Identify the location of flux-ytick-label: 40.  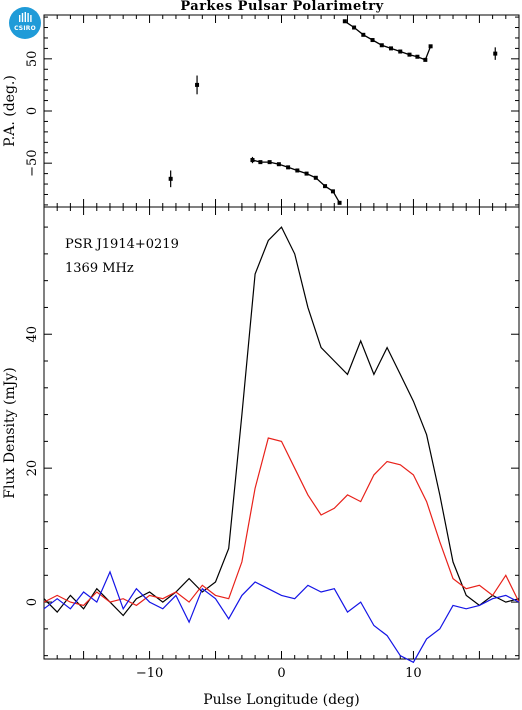
(32, 334).